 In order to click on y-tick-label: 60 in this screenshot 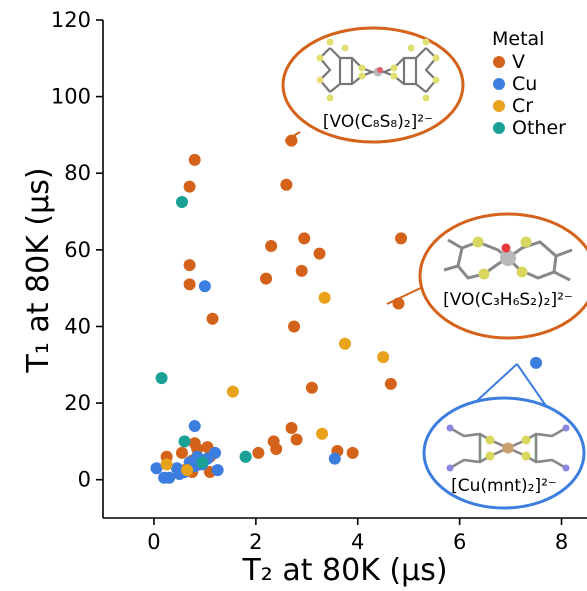, I will do `click(77, 250)`.